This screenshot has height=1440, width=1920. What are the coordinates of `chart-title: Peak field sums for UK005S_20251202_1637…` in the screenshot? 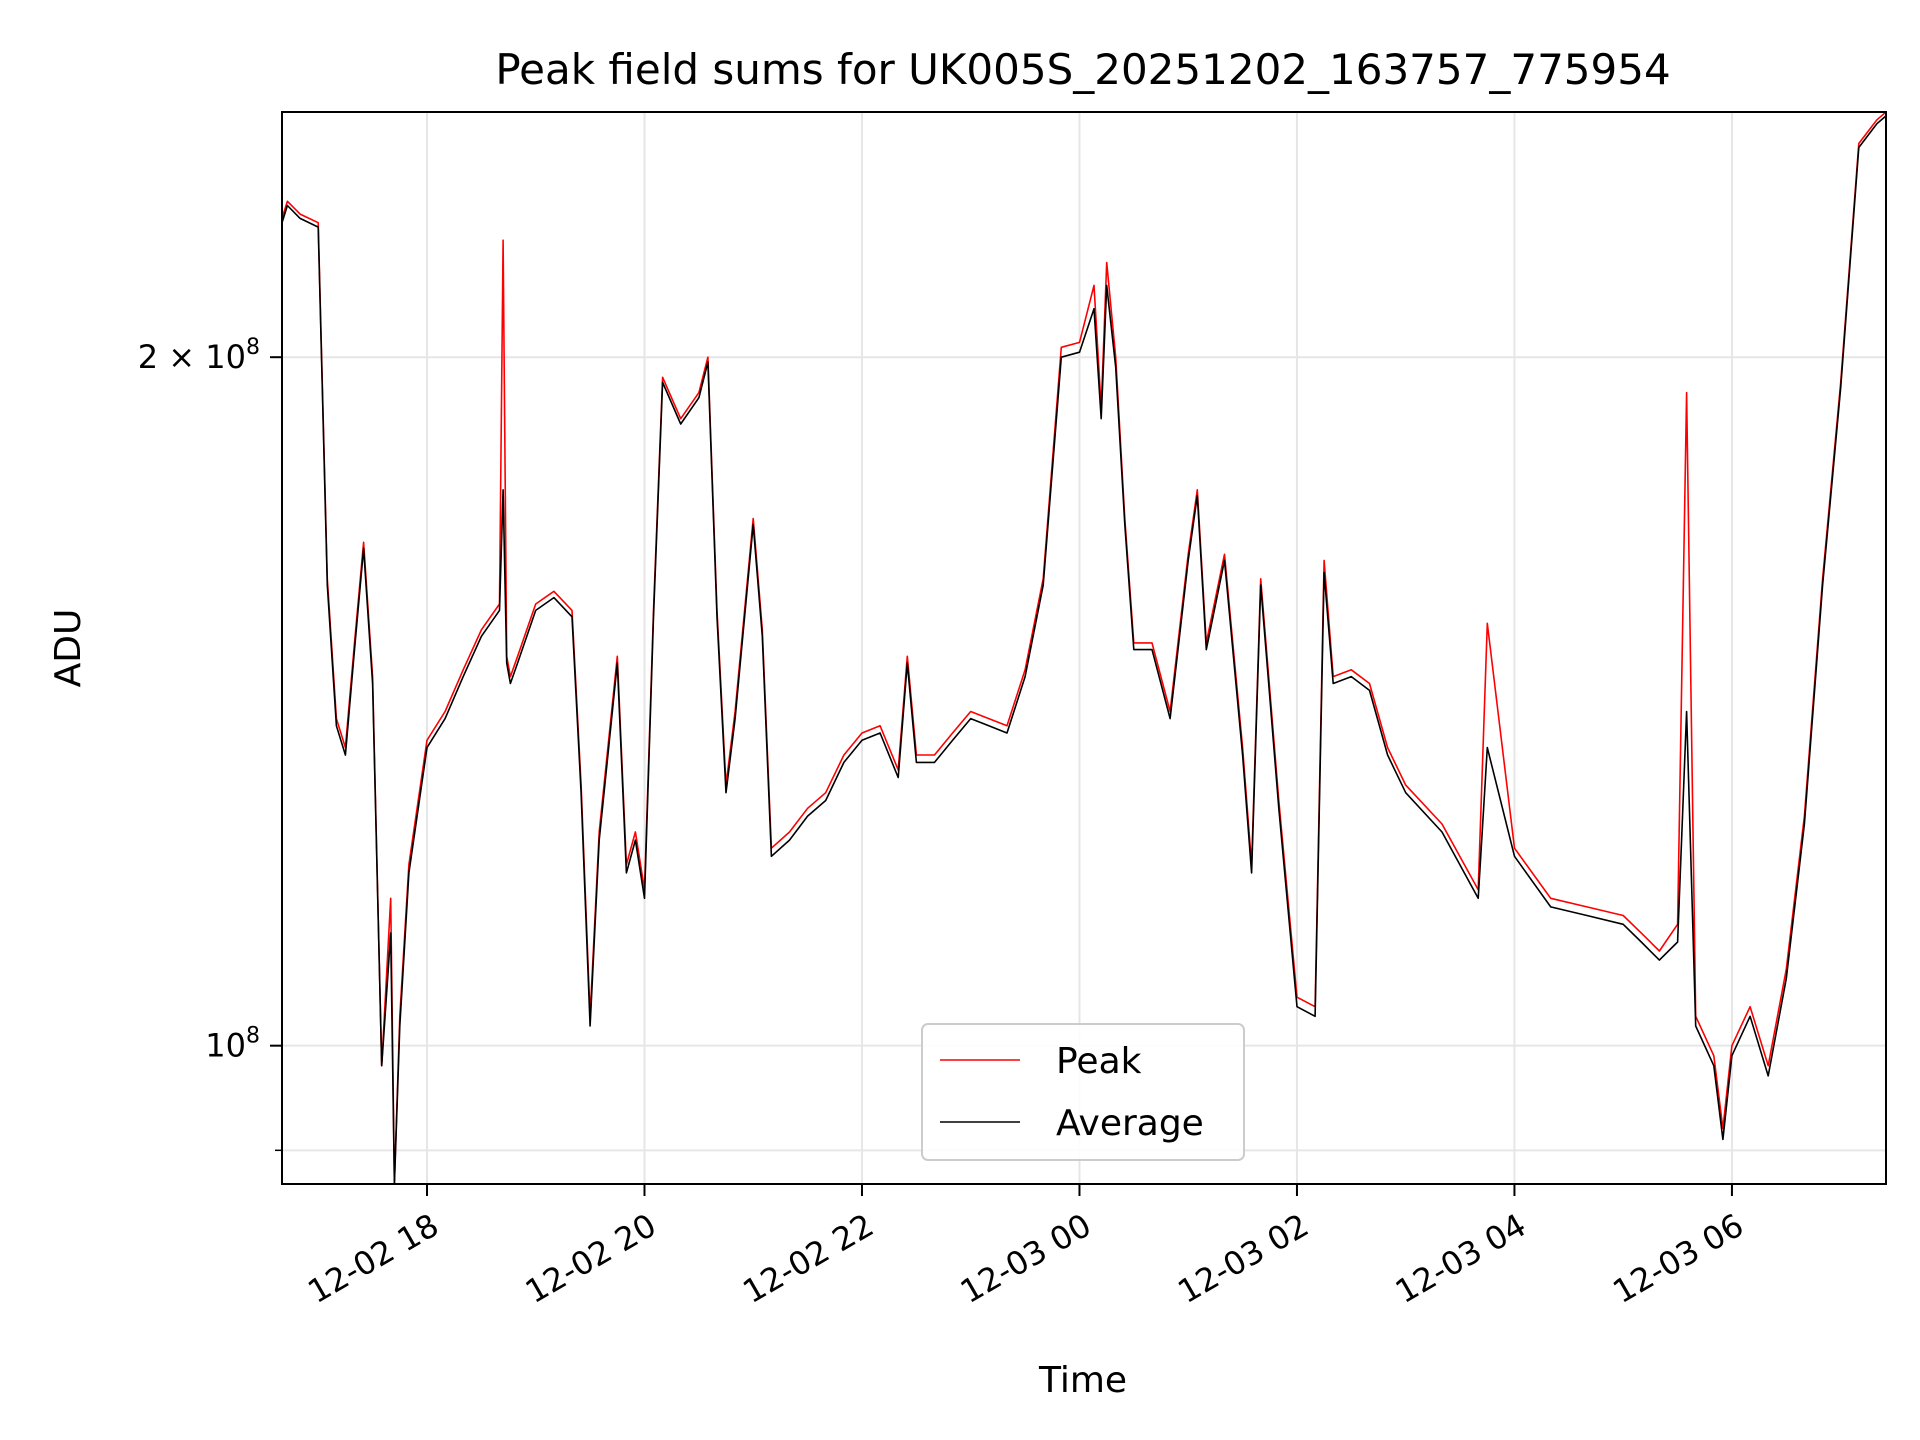 It's located at (1082, 69).